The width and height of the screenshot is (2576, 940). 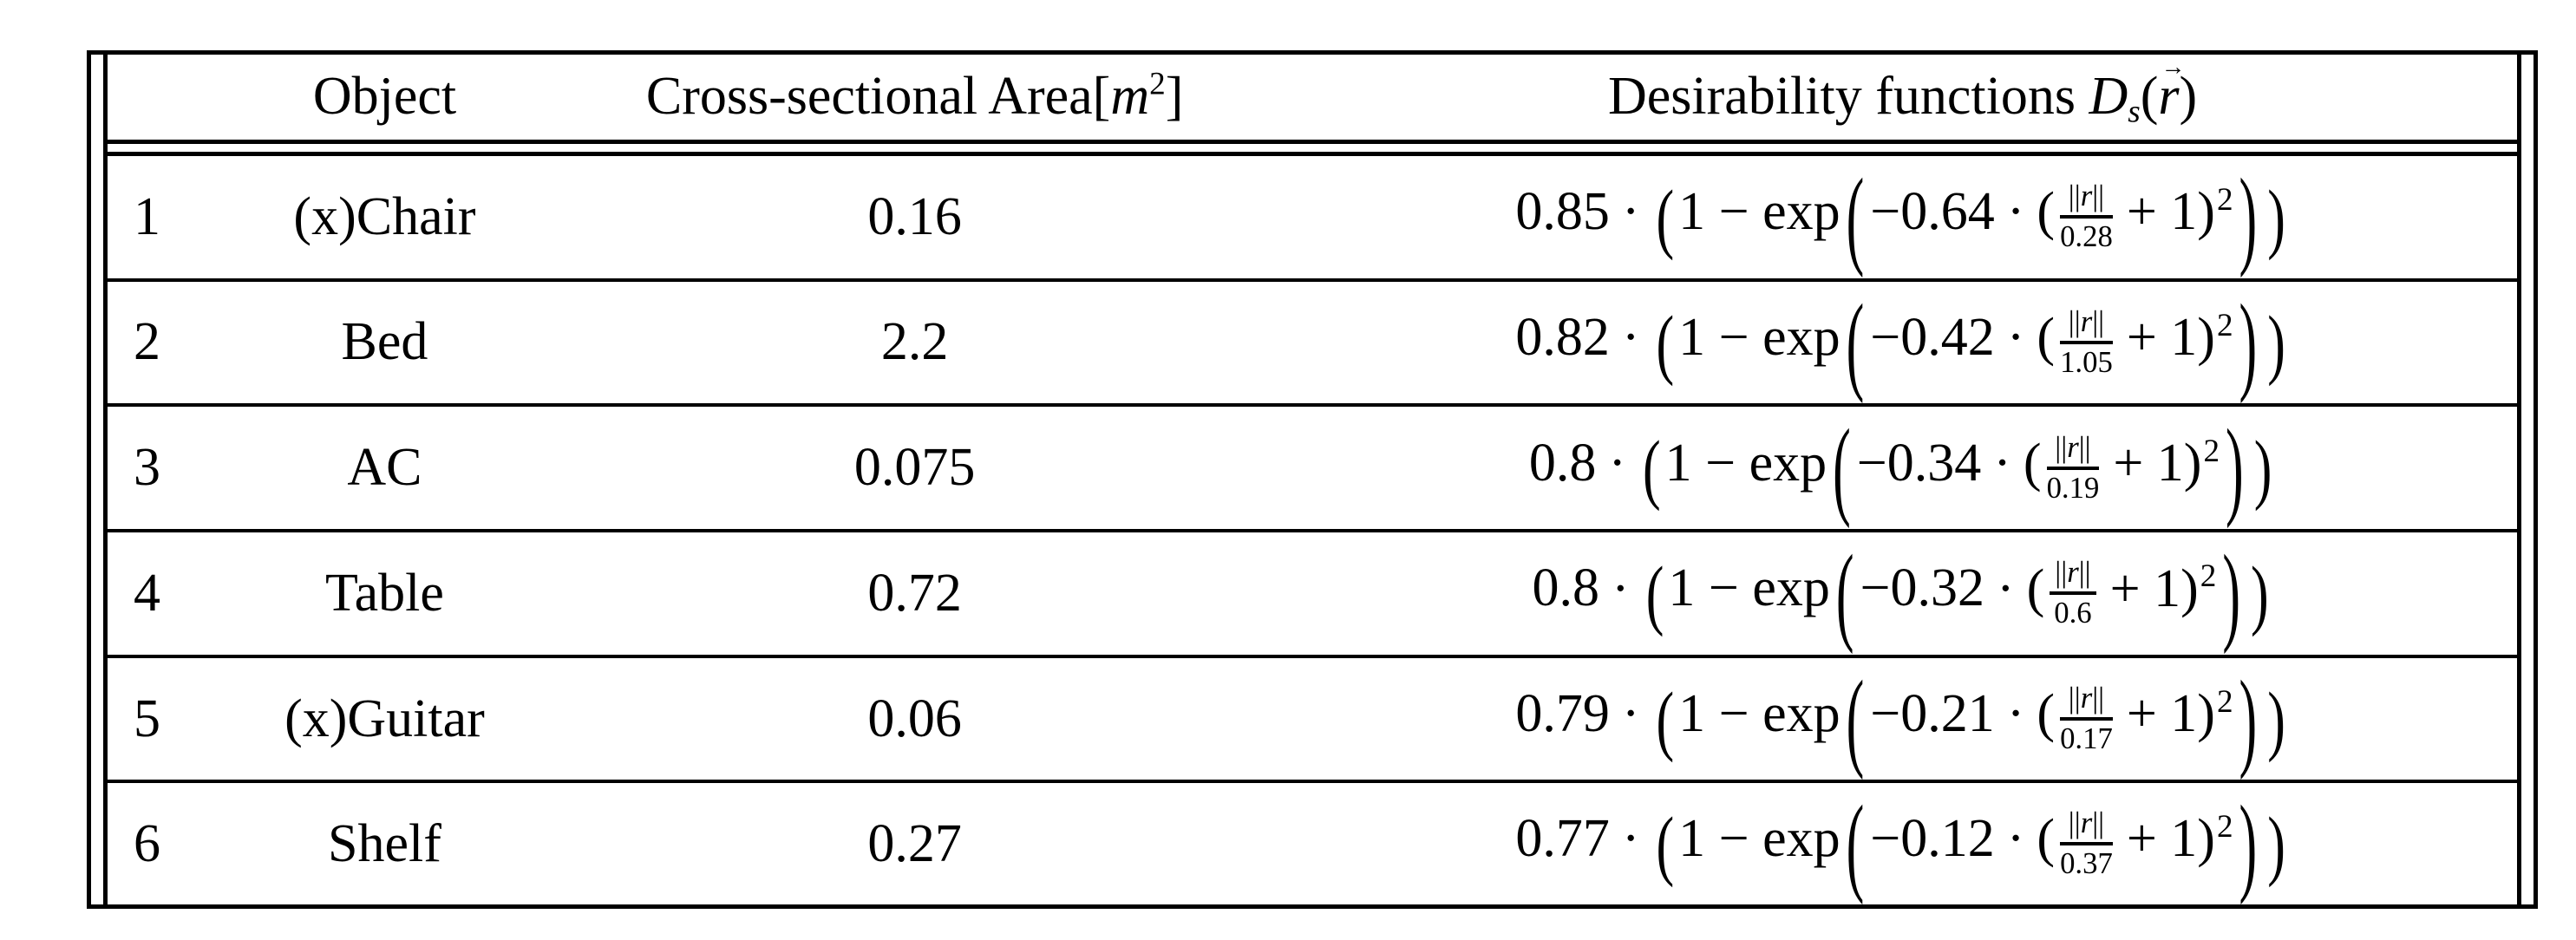 What do you see at coordinates (2073, 613) in the screenshot?
I see `fraction-denominator: 0.6` at bounding box center [2073, 613].